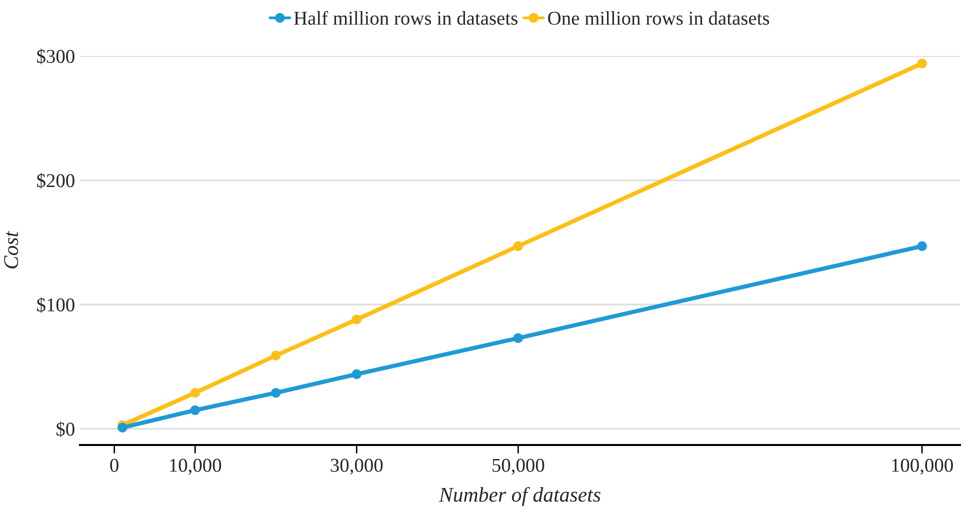 The height and width of the screenshot is (516, 961). What do you see at coordinates (55, 56) in the screenshot?
I see `y-tick-label: $300` at bounding box center [55, 56].